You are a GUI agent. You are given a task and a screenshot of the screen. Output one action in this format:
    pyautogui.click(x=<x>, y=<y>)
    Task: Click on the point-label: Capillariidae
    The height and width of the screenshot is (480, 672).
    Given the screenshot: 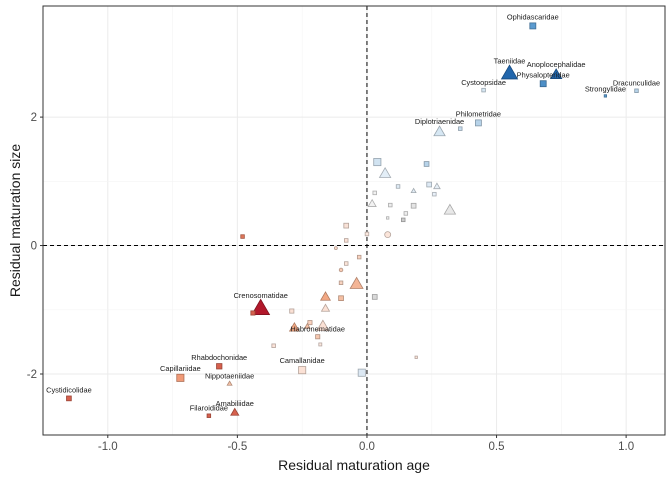 What is the action you would take?
    pyautogui.click(x=180, y=368)
    